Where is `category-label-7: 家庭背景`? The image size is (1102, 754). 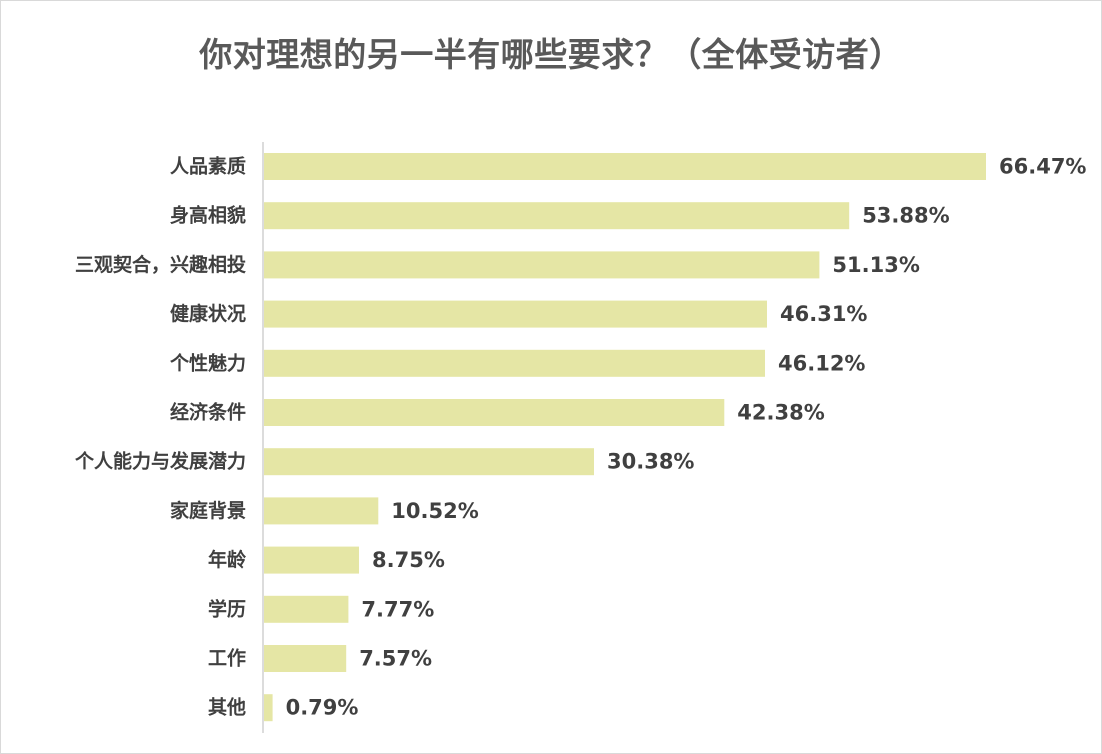
category-label-7: 家庭背景 is located at coordinates (208, 510).